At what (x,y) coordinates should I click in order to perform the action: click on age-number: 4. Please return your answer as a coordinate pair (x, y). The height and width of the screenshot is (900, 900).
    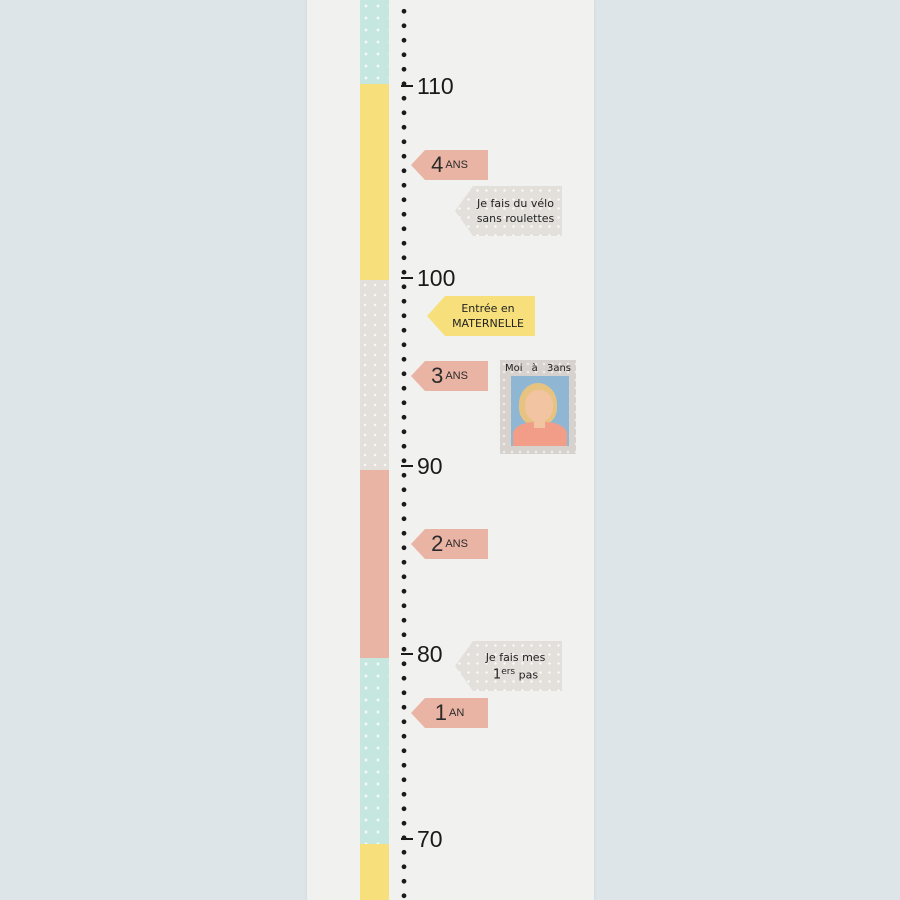
    Looking at the image, I should click on (437, 164).